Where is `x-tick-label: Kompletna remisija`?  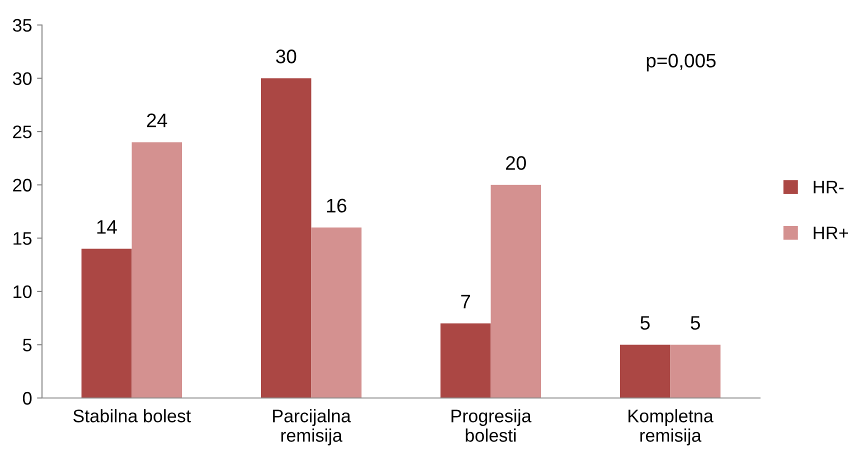 x-tick-label: Kompletna remisija is located at coordinates (671, 427).